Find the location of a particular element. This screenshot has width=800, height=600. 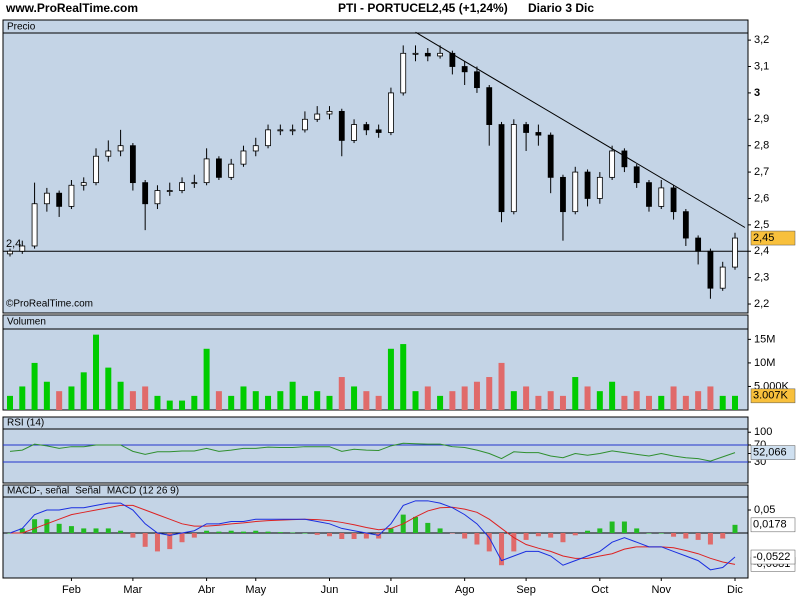

y-tick-label: 3,2 is located at coordinates (761, 40).